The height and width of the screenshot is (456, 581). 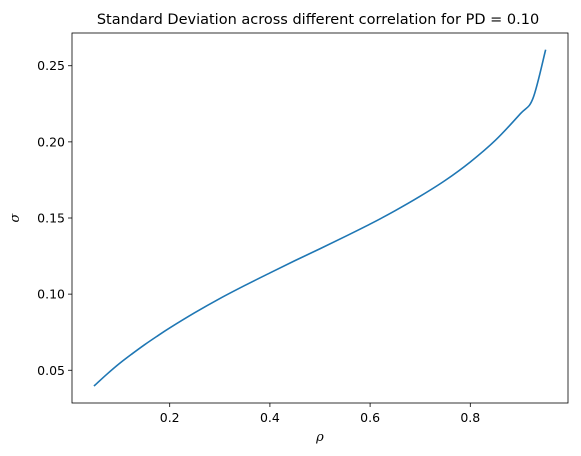 What do you see at coordinates (170, 417) in the screenshot?
I see `x-tick-label: 0.2` at bounding box center [170, 417].